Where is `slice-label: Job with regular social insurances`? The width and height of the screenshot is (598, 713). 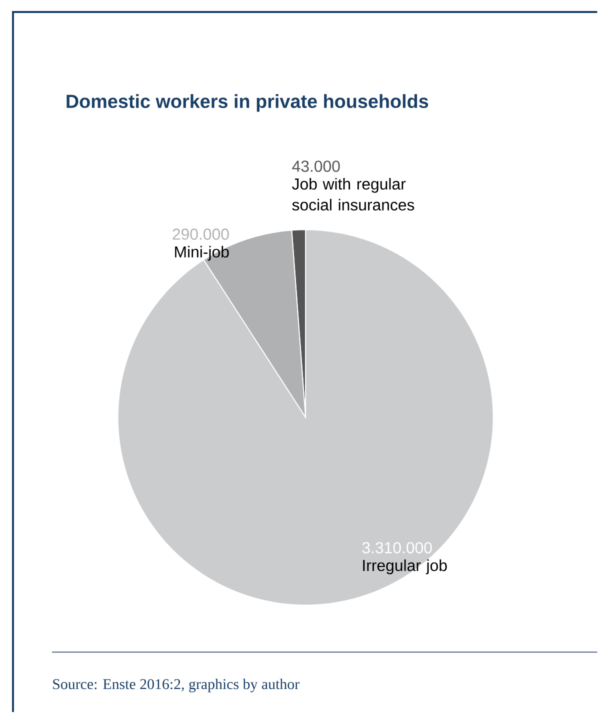
slice-label: Job with regular social insurances is located at coordinates (353, 194).